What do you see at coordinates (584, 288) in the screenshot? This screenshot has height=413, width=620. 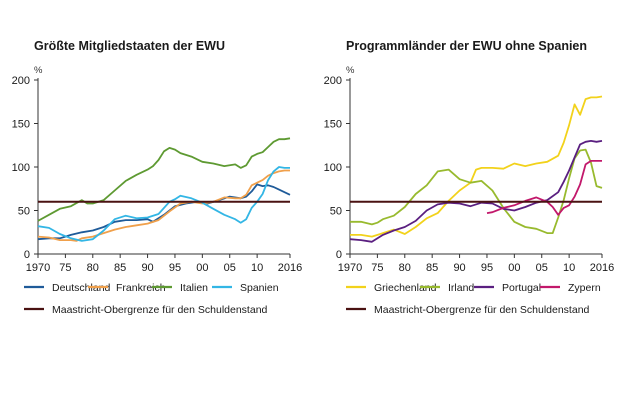 I see `legend-label: Zypern` at bounding box center [584, 288].